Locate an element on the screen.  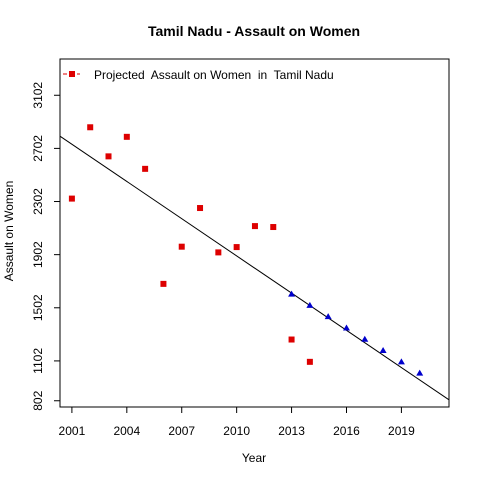
y-tick-label: 3102 is located at coordinates (38, 95).